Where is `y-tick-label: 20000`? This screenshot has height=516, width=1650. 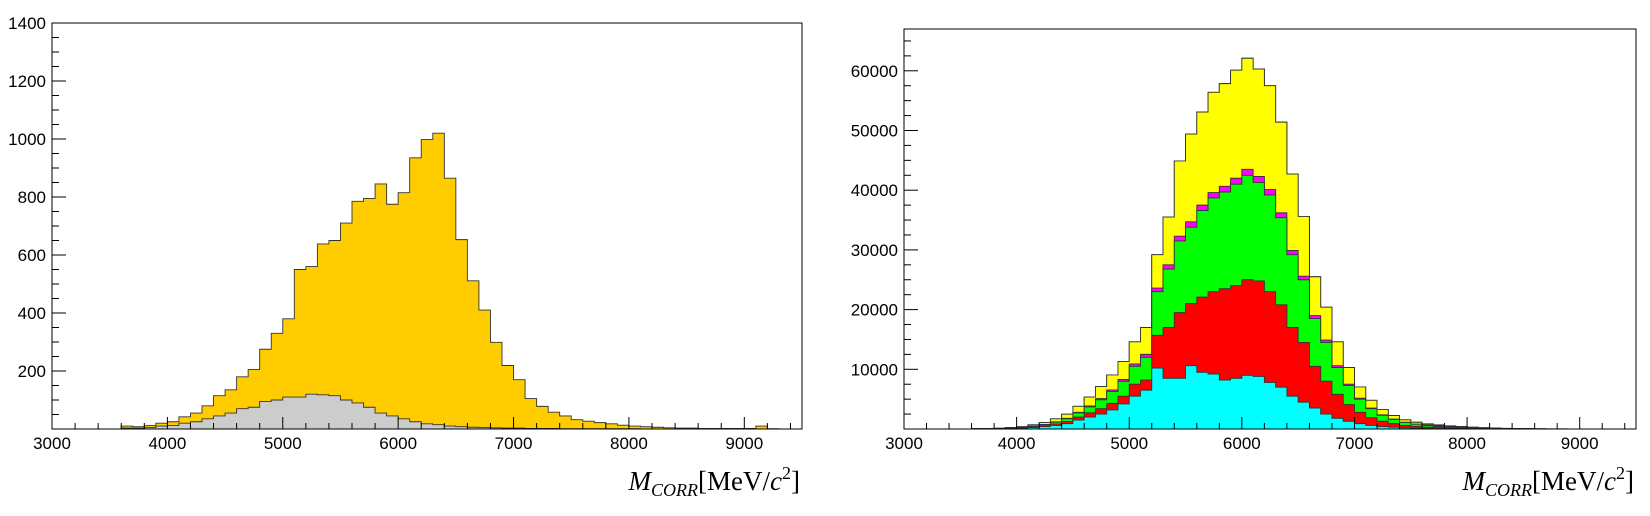 y-tick-label: 20000 is located at coordinates (874, 310).